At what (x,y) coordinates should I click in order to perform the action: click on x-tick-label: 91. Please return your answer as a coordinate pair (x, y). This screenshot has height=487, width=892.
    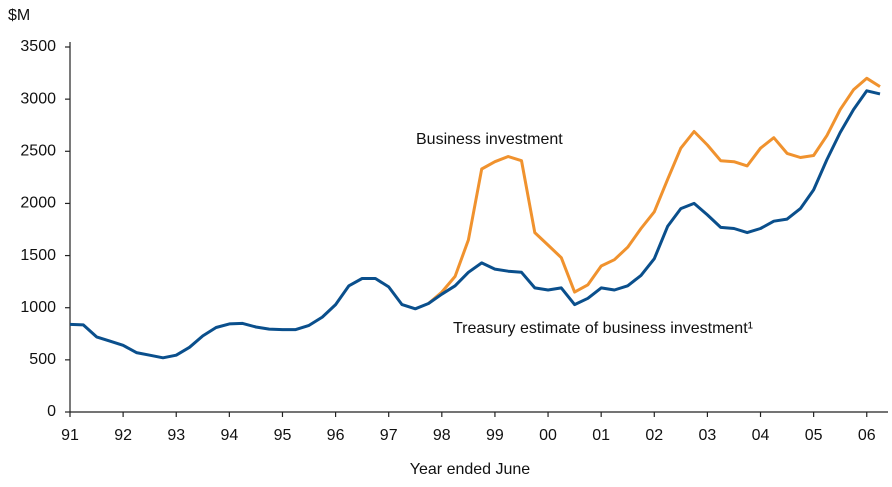
    Looking at the image, I should click on (70, 435).